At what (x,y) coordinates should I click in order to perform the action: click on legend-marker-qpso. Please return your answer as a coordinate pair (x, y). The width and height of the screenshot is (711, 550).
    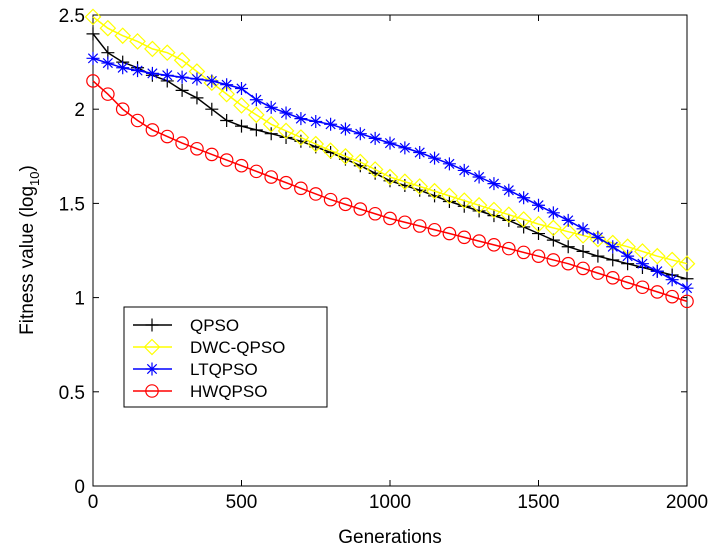
    Looking at the image, I should click on (152, 325).